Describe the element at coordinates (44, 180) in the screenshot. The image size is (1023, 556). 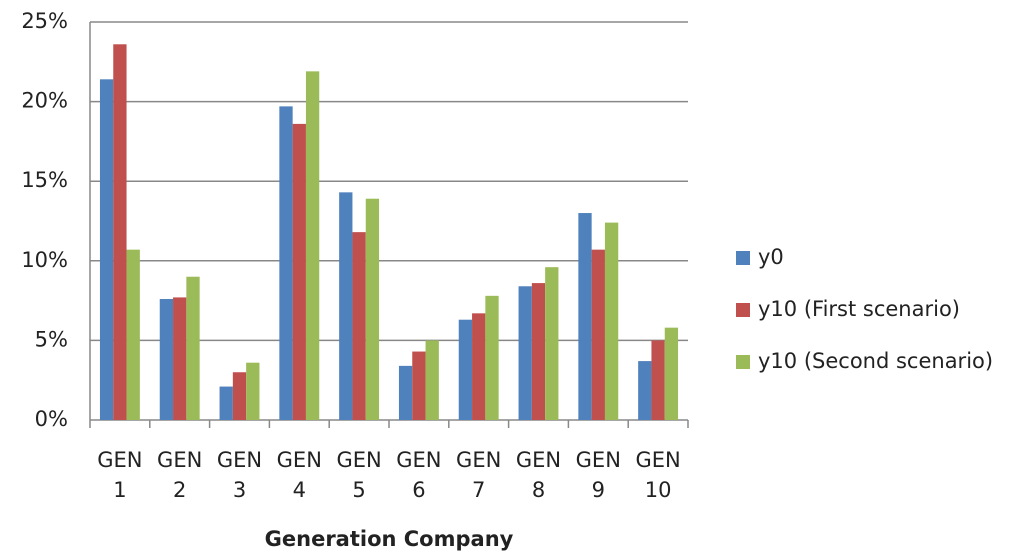
I see `y-tick-label: 15%` at that location.